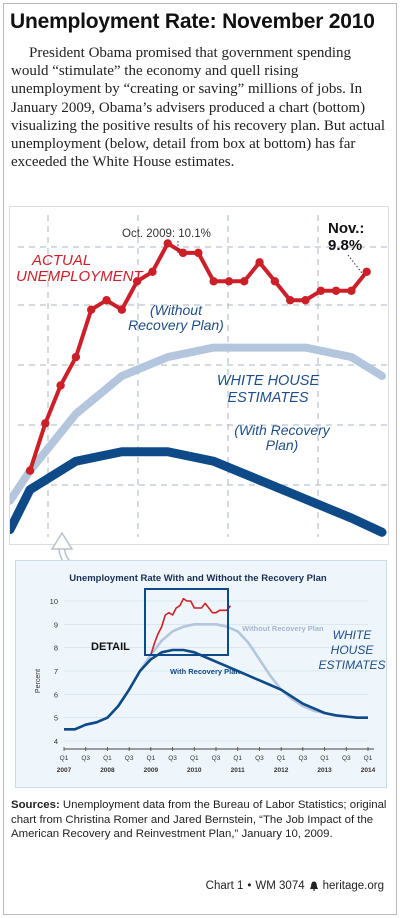 Image resolution: width=400 pixels, height=918 pixels. Describe the element at coordinates (216, 689) in the screenshot. I see `original-with-plan-line` at that location.